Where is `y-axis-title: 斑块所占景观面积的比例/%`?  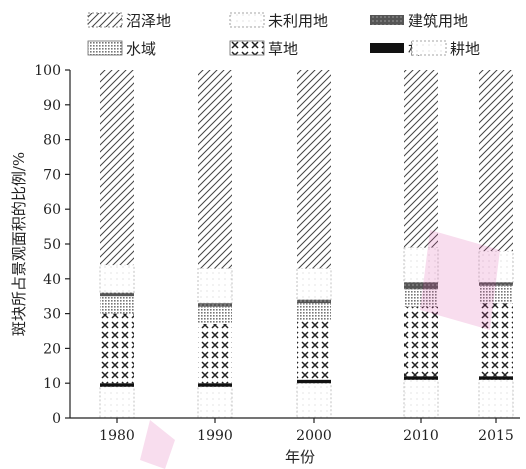 y-axis-title: 斑块所占景观面积的比例/% is located at coordinates (19, 244).